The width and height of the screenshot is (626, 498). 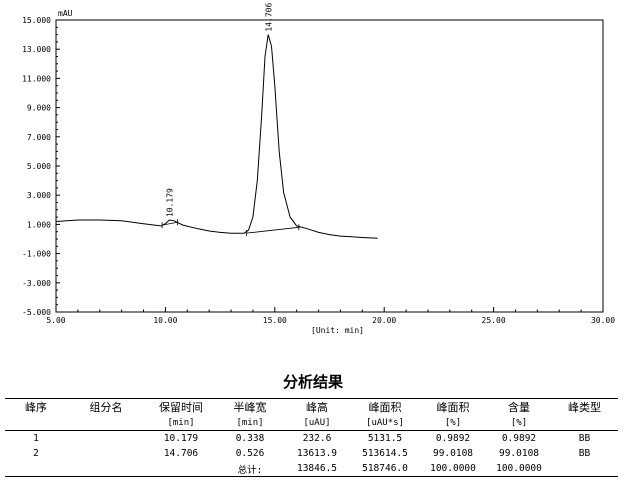 What do you see at coordinates (219, 110) in the screenshot?
I see `peak-labels: 10.179 14.706` at bounding box center [219, 110].